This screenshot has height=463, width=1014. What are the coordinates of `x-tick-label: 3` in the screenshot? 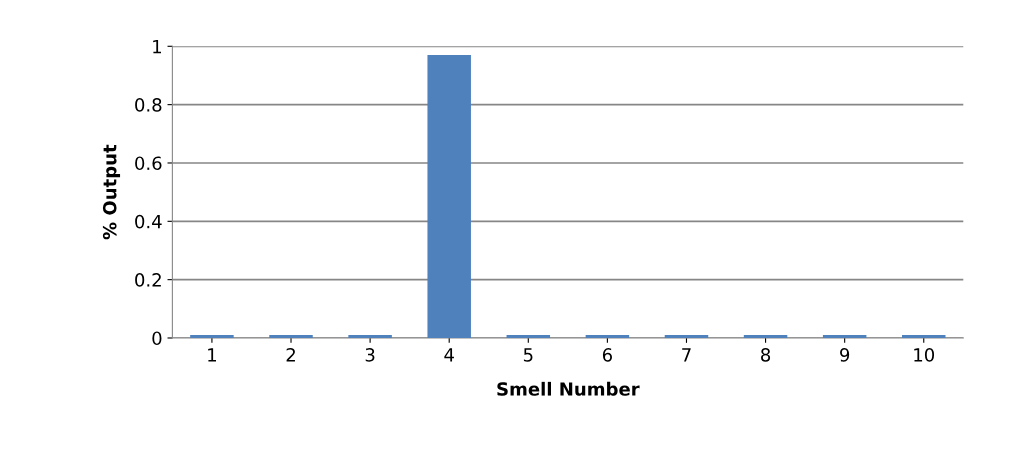 It's located at (370, 355).